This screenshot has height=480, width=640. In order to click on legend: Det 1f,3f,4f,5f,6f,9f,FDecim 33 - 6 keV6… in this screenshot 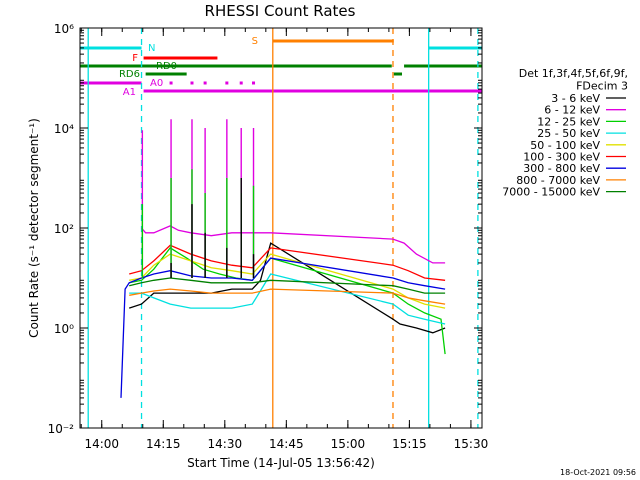, I will do `click(565, 133)`.